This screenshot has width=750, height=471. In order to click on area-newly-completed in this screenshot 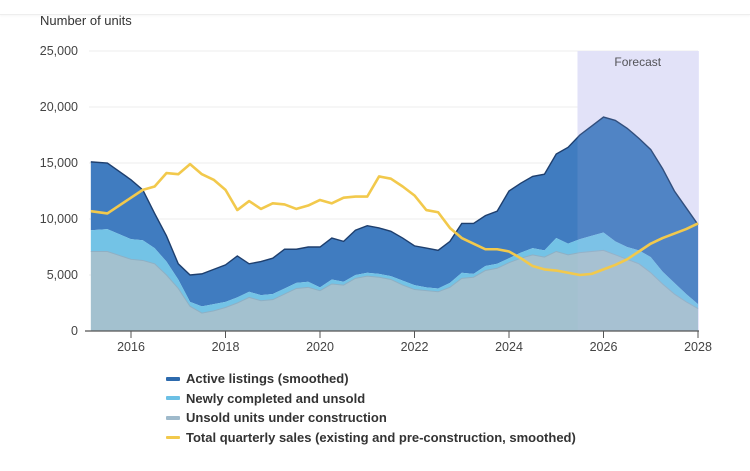, I will do `click(394, 271)`.